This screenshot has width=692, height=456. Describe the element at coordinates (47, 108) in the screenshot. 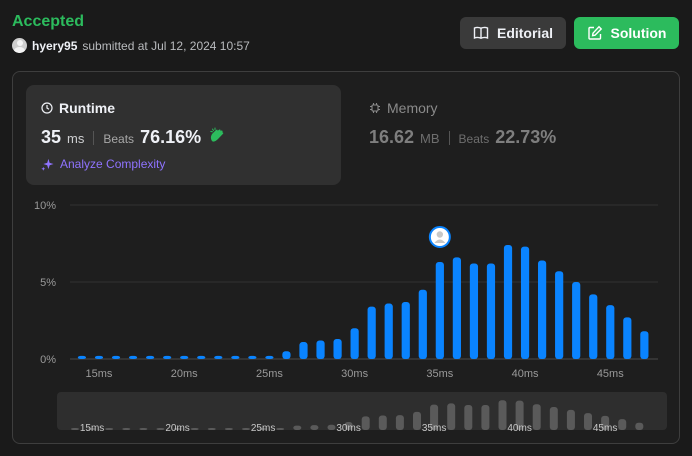

I see `clock-icon` at that location.